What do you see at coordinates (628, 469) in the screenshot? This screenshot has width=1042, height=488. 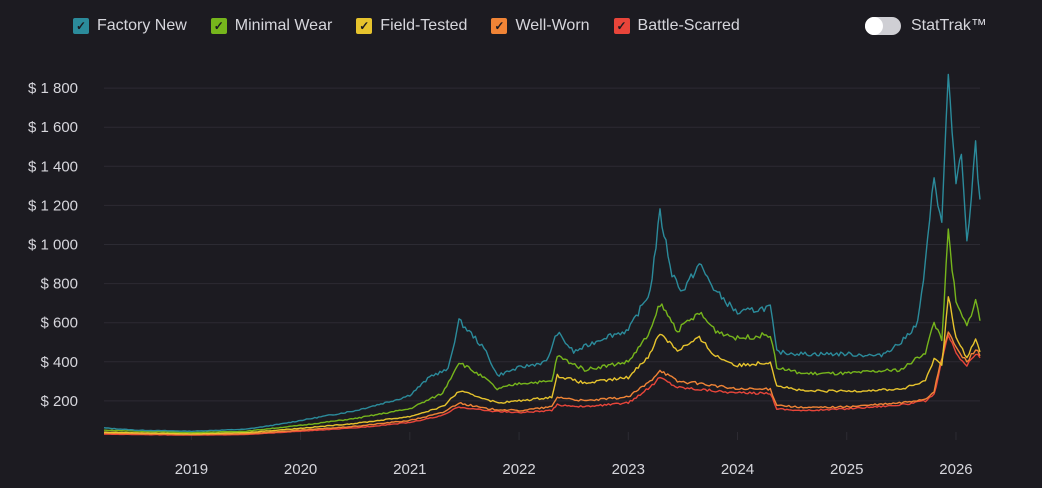 I see `x-tick-label: 2023` at bounding box center [628, 469].